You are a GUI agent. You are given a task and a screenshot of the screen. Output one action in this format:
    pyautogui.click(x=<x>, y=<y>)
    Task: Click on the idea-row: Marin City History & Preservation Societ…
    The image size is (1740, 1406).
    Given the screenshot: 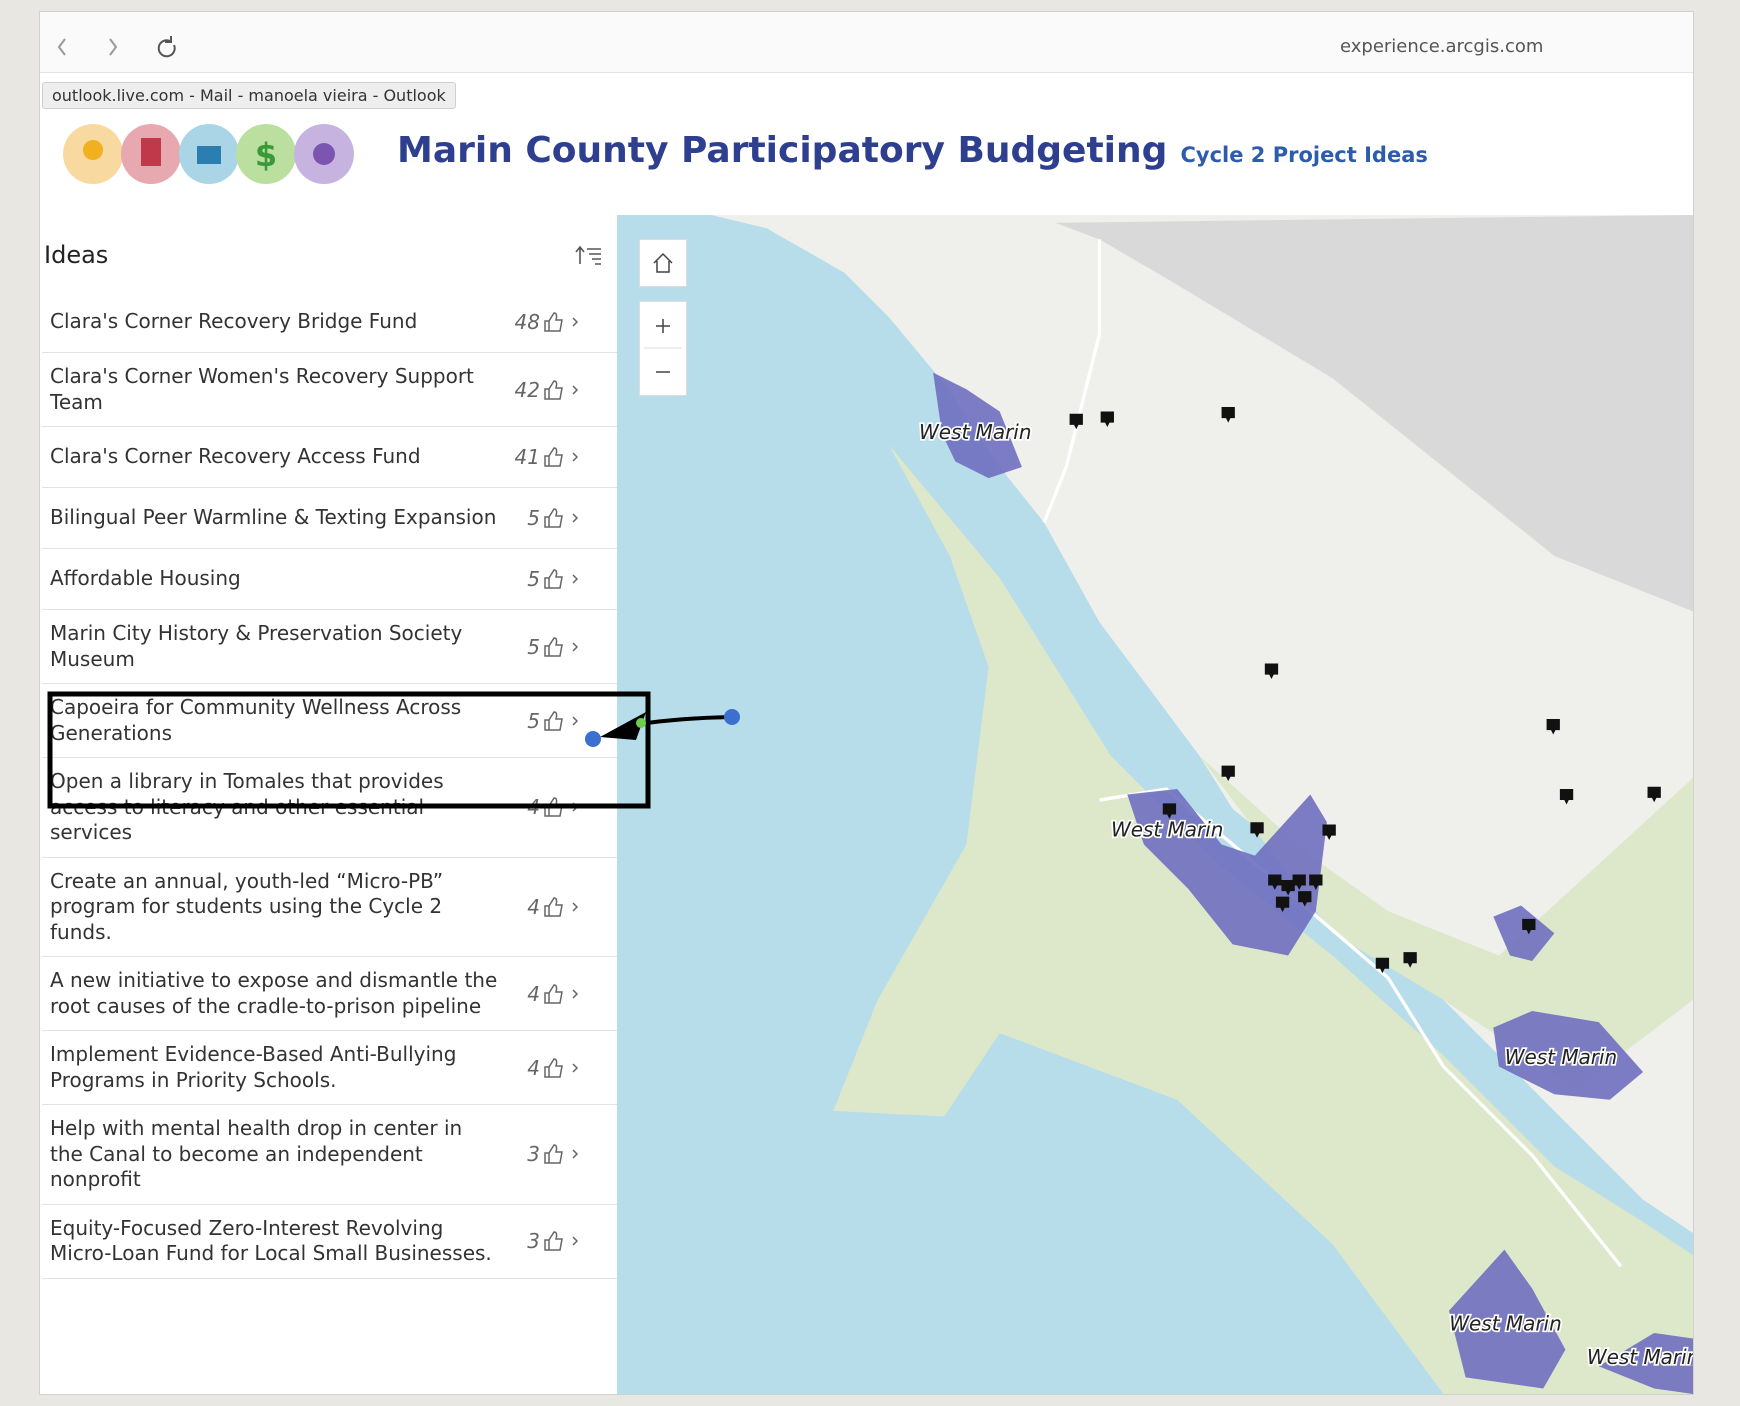 What is the action you would take?
    pyautogui.click(x=329, y=647)
    